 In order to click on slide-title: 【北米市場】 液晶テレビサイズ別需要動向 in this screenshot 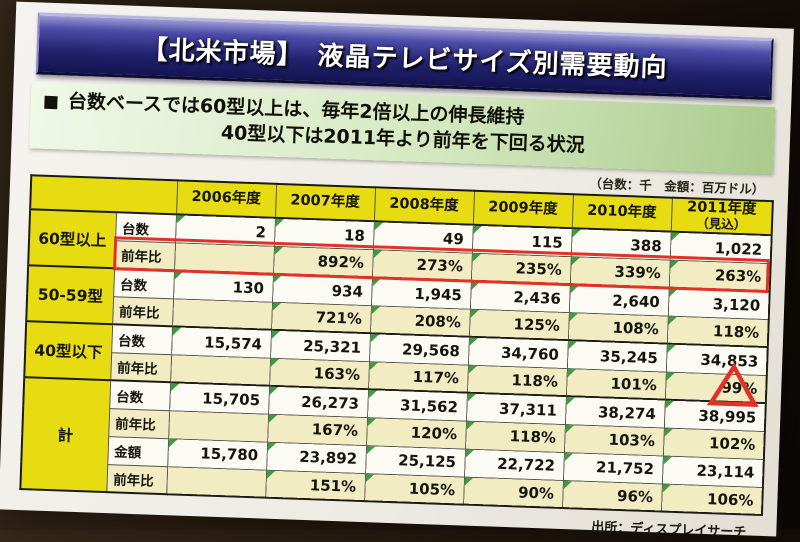, I will do `click(405, 58)`.